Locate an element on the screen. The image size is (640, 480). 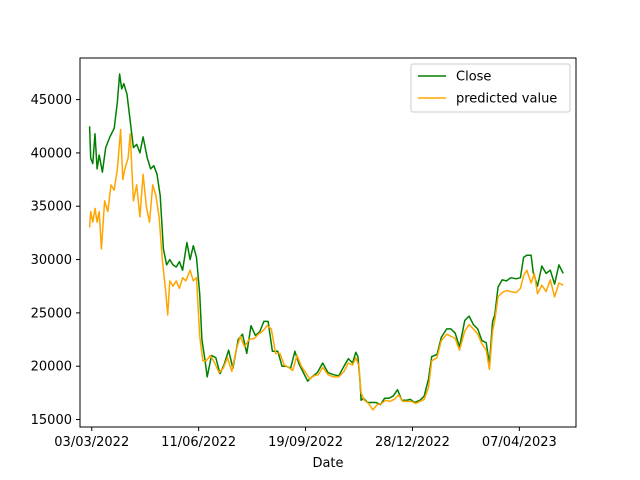
legend-box is located at coordinates (490, 88).